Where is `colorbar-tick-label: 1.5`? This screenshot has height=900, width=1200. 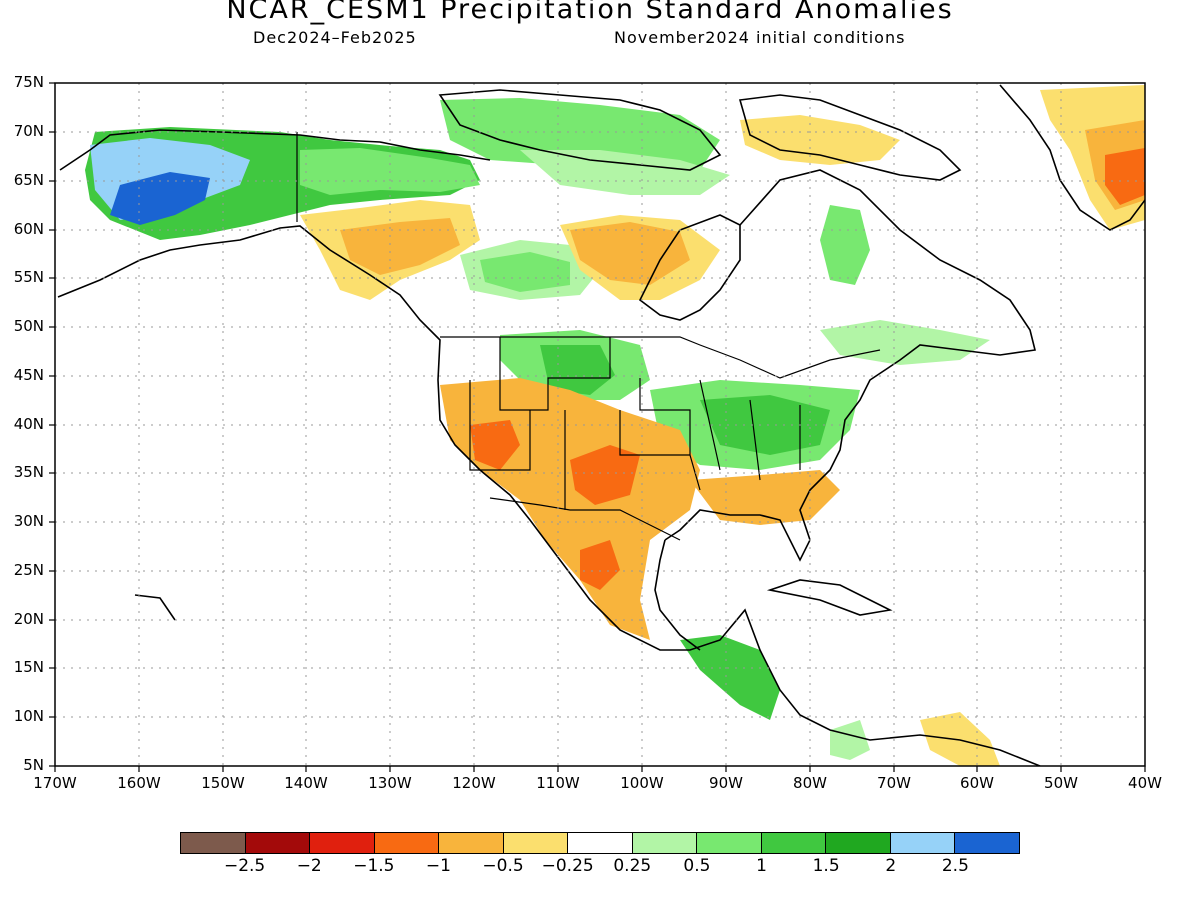 colorbar-tick-label: 1.5 is located at coordinates (826, 866).